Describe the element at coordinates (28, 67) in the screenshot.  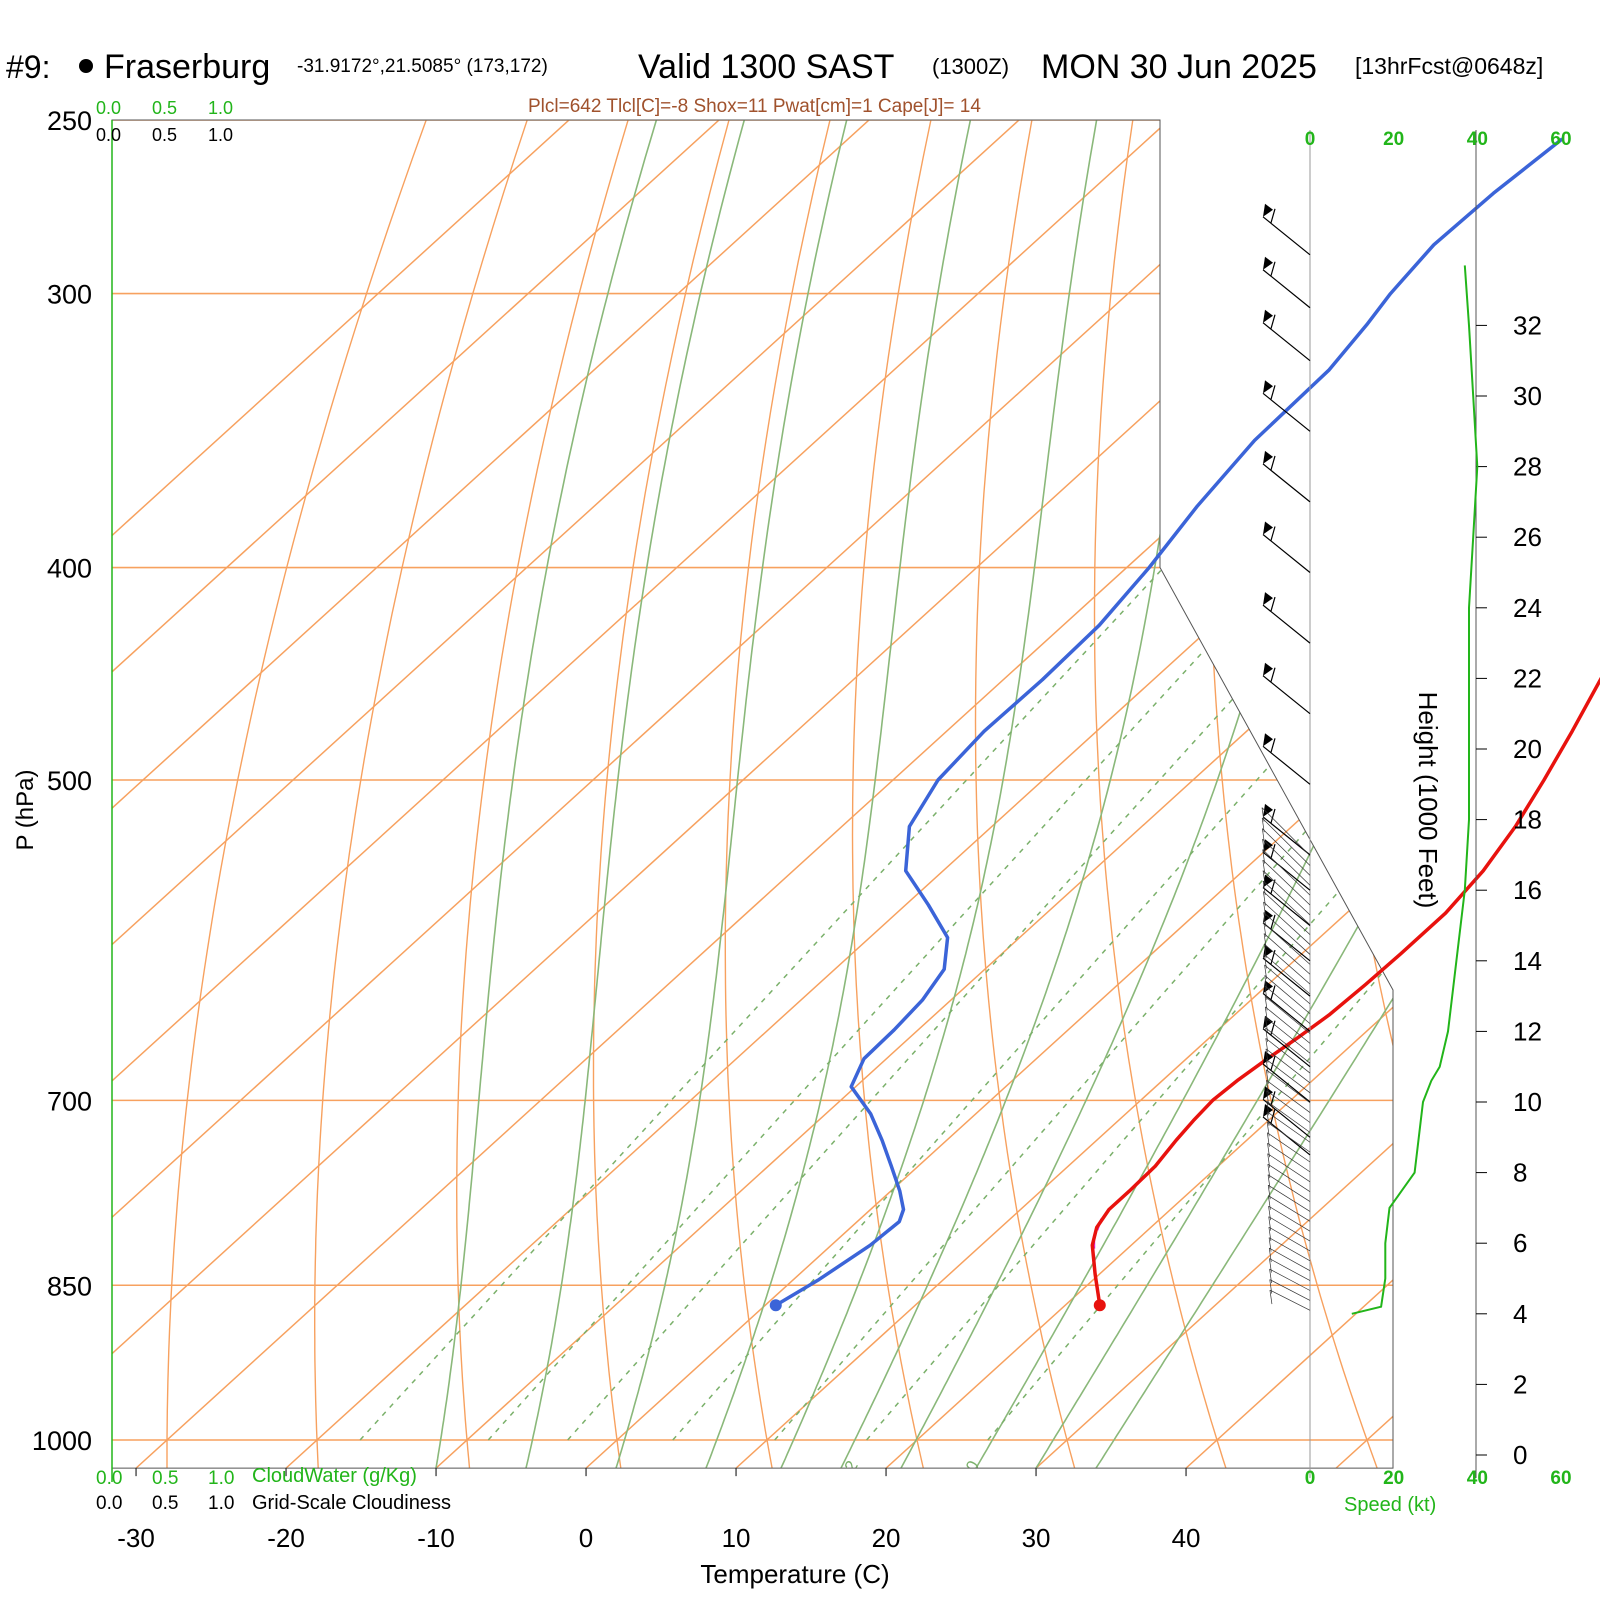
I see `station-number: #9:` at that location.